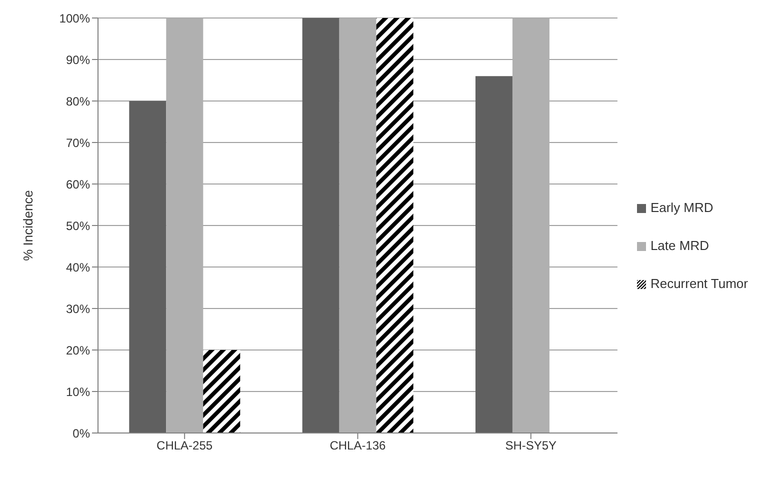  What do you see at coordinates (28, 225) in the screenshot?
I see `y-axis-title: % Incidence` at bounding box center [28, 225].